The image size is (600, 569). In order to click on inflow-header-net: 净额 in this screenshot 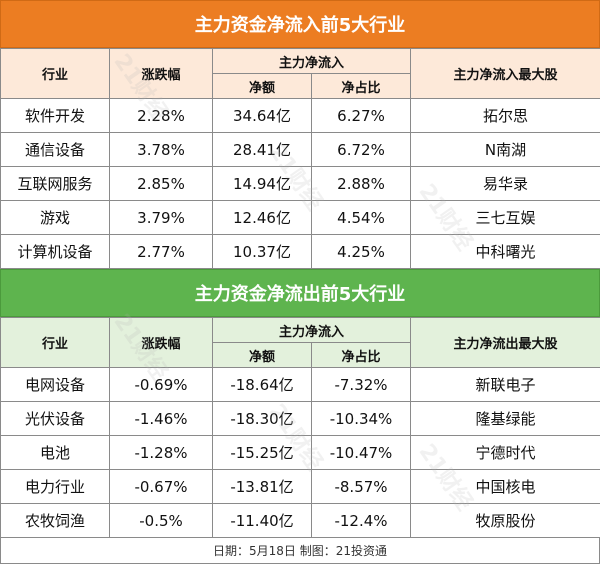, I will do `click(262, 86)`.